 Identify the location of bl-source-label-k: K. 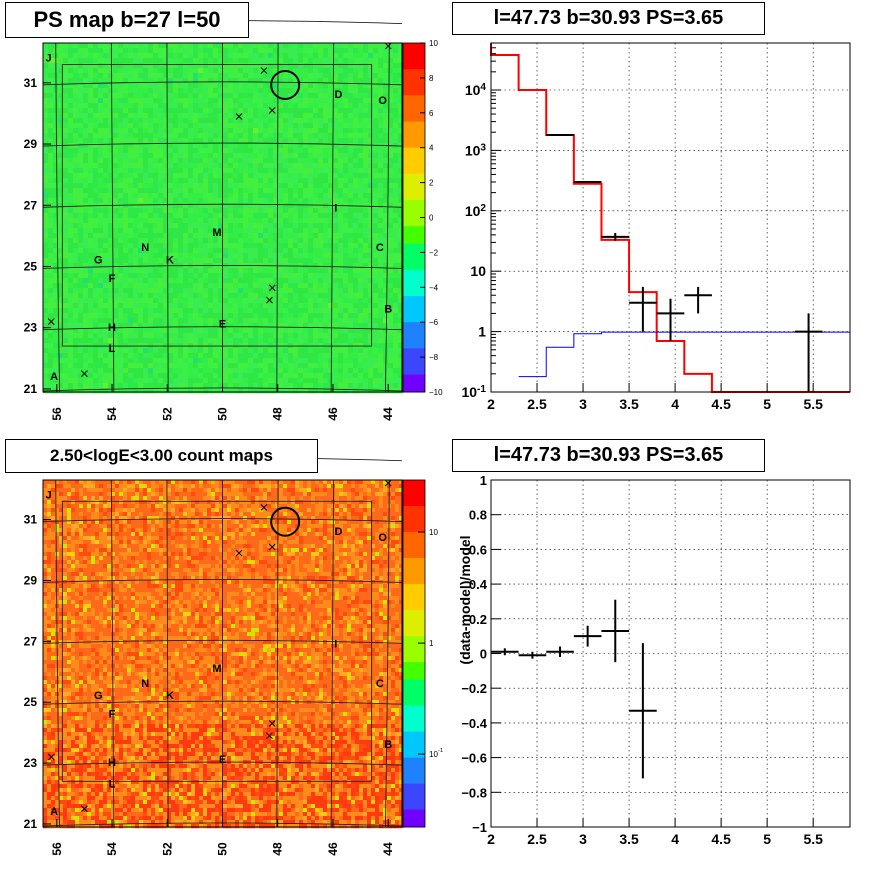
(170, 696).